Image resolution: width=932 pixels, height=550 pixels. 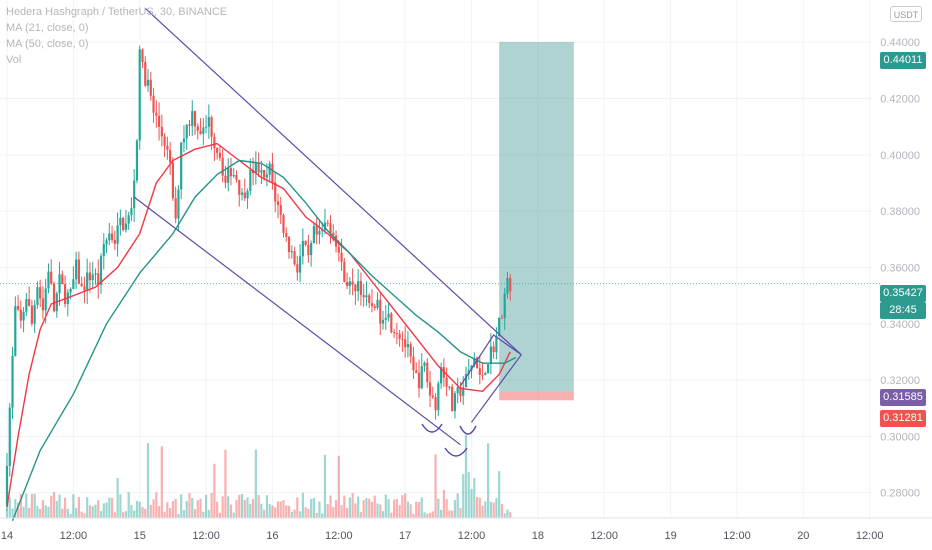 I want to click on price-tick-label: 0.30000, so click(x=900, y=437).